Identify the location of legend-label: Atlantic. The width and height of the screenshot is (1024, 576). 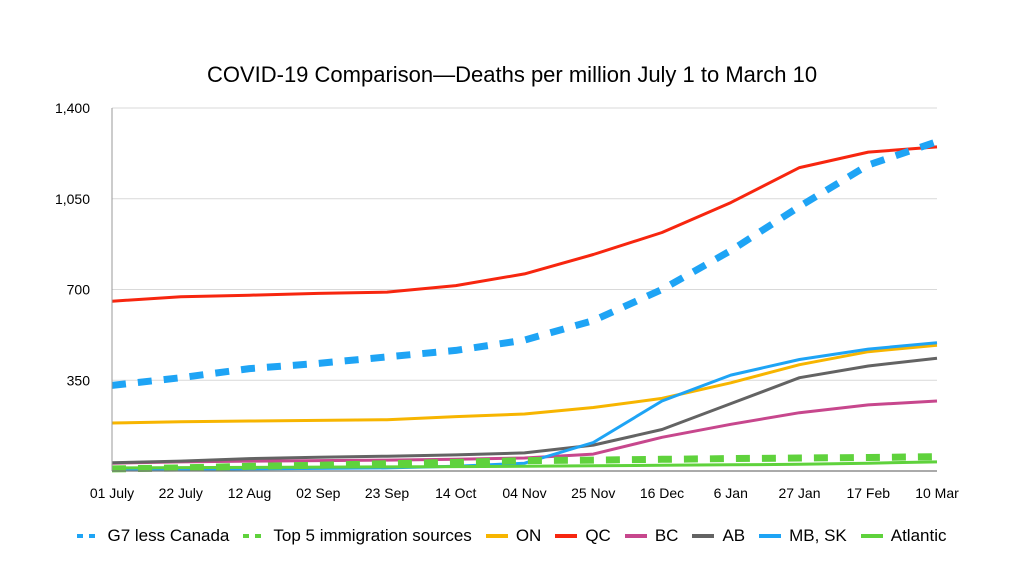
(918, 535).